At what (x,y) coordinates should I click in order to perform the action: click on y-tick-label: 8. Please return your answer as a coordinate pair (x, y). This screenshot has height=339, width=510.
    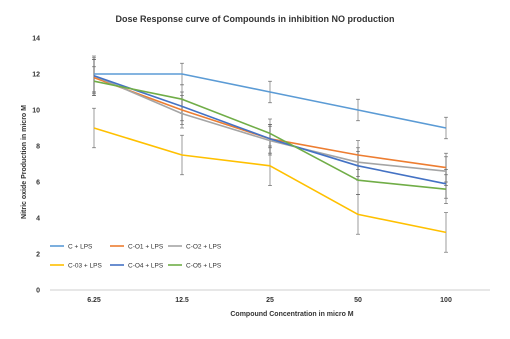
    Looking at the image, I should click on (38, 147).